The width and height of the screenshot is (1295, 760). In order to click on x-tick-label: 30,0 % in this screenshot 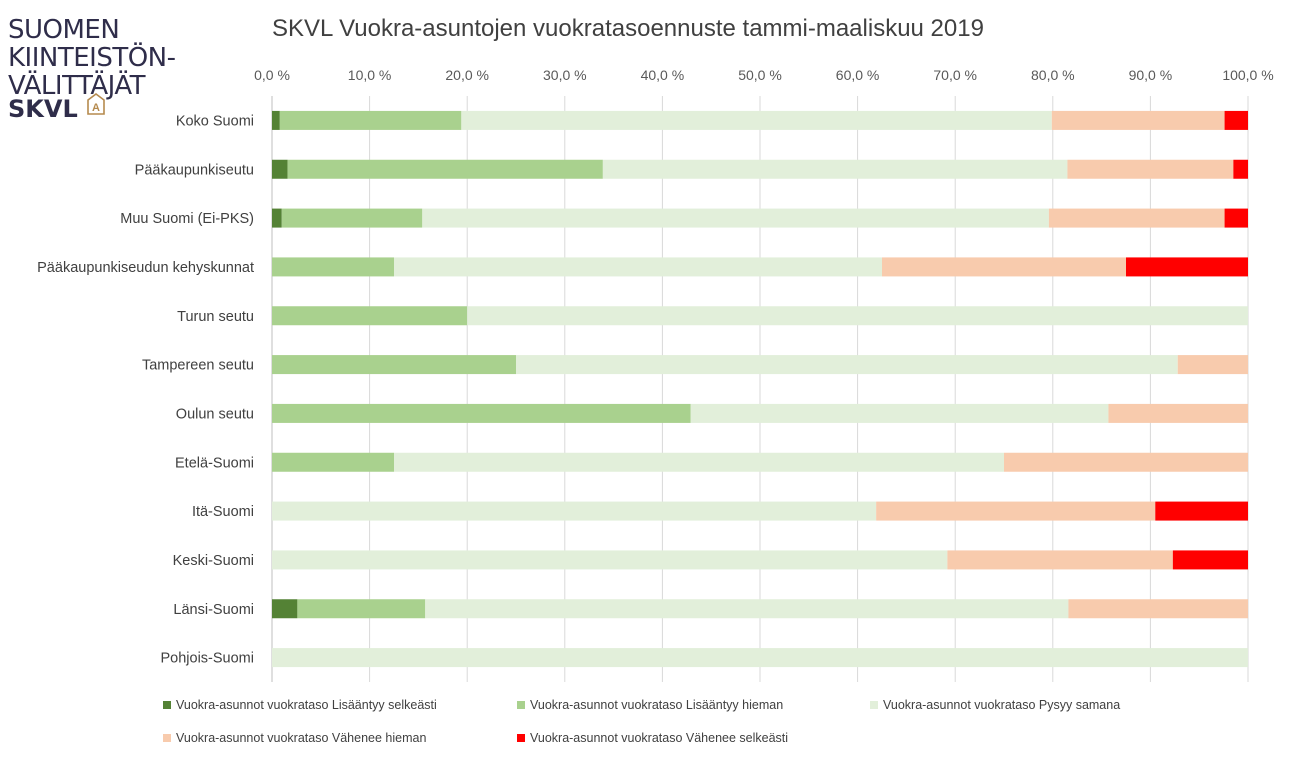, I will do `click(565, 75)`.